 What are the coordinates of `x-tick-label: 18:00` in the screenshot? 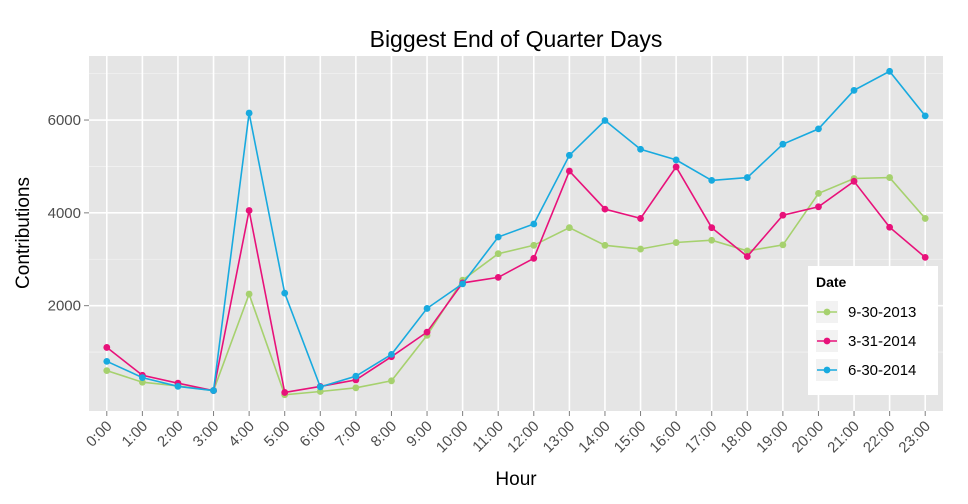 It's located at (737, 437).